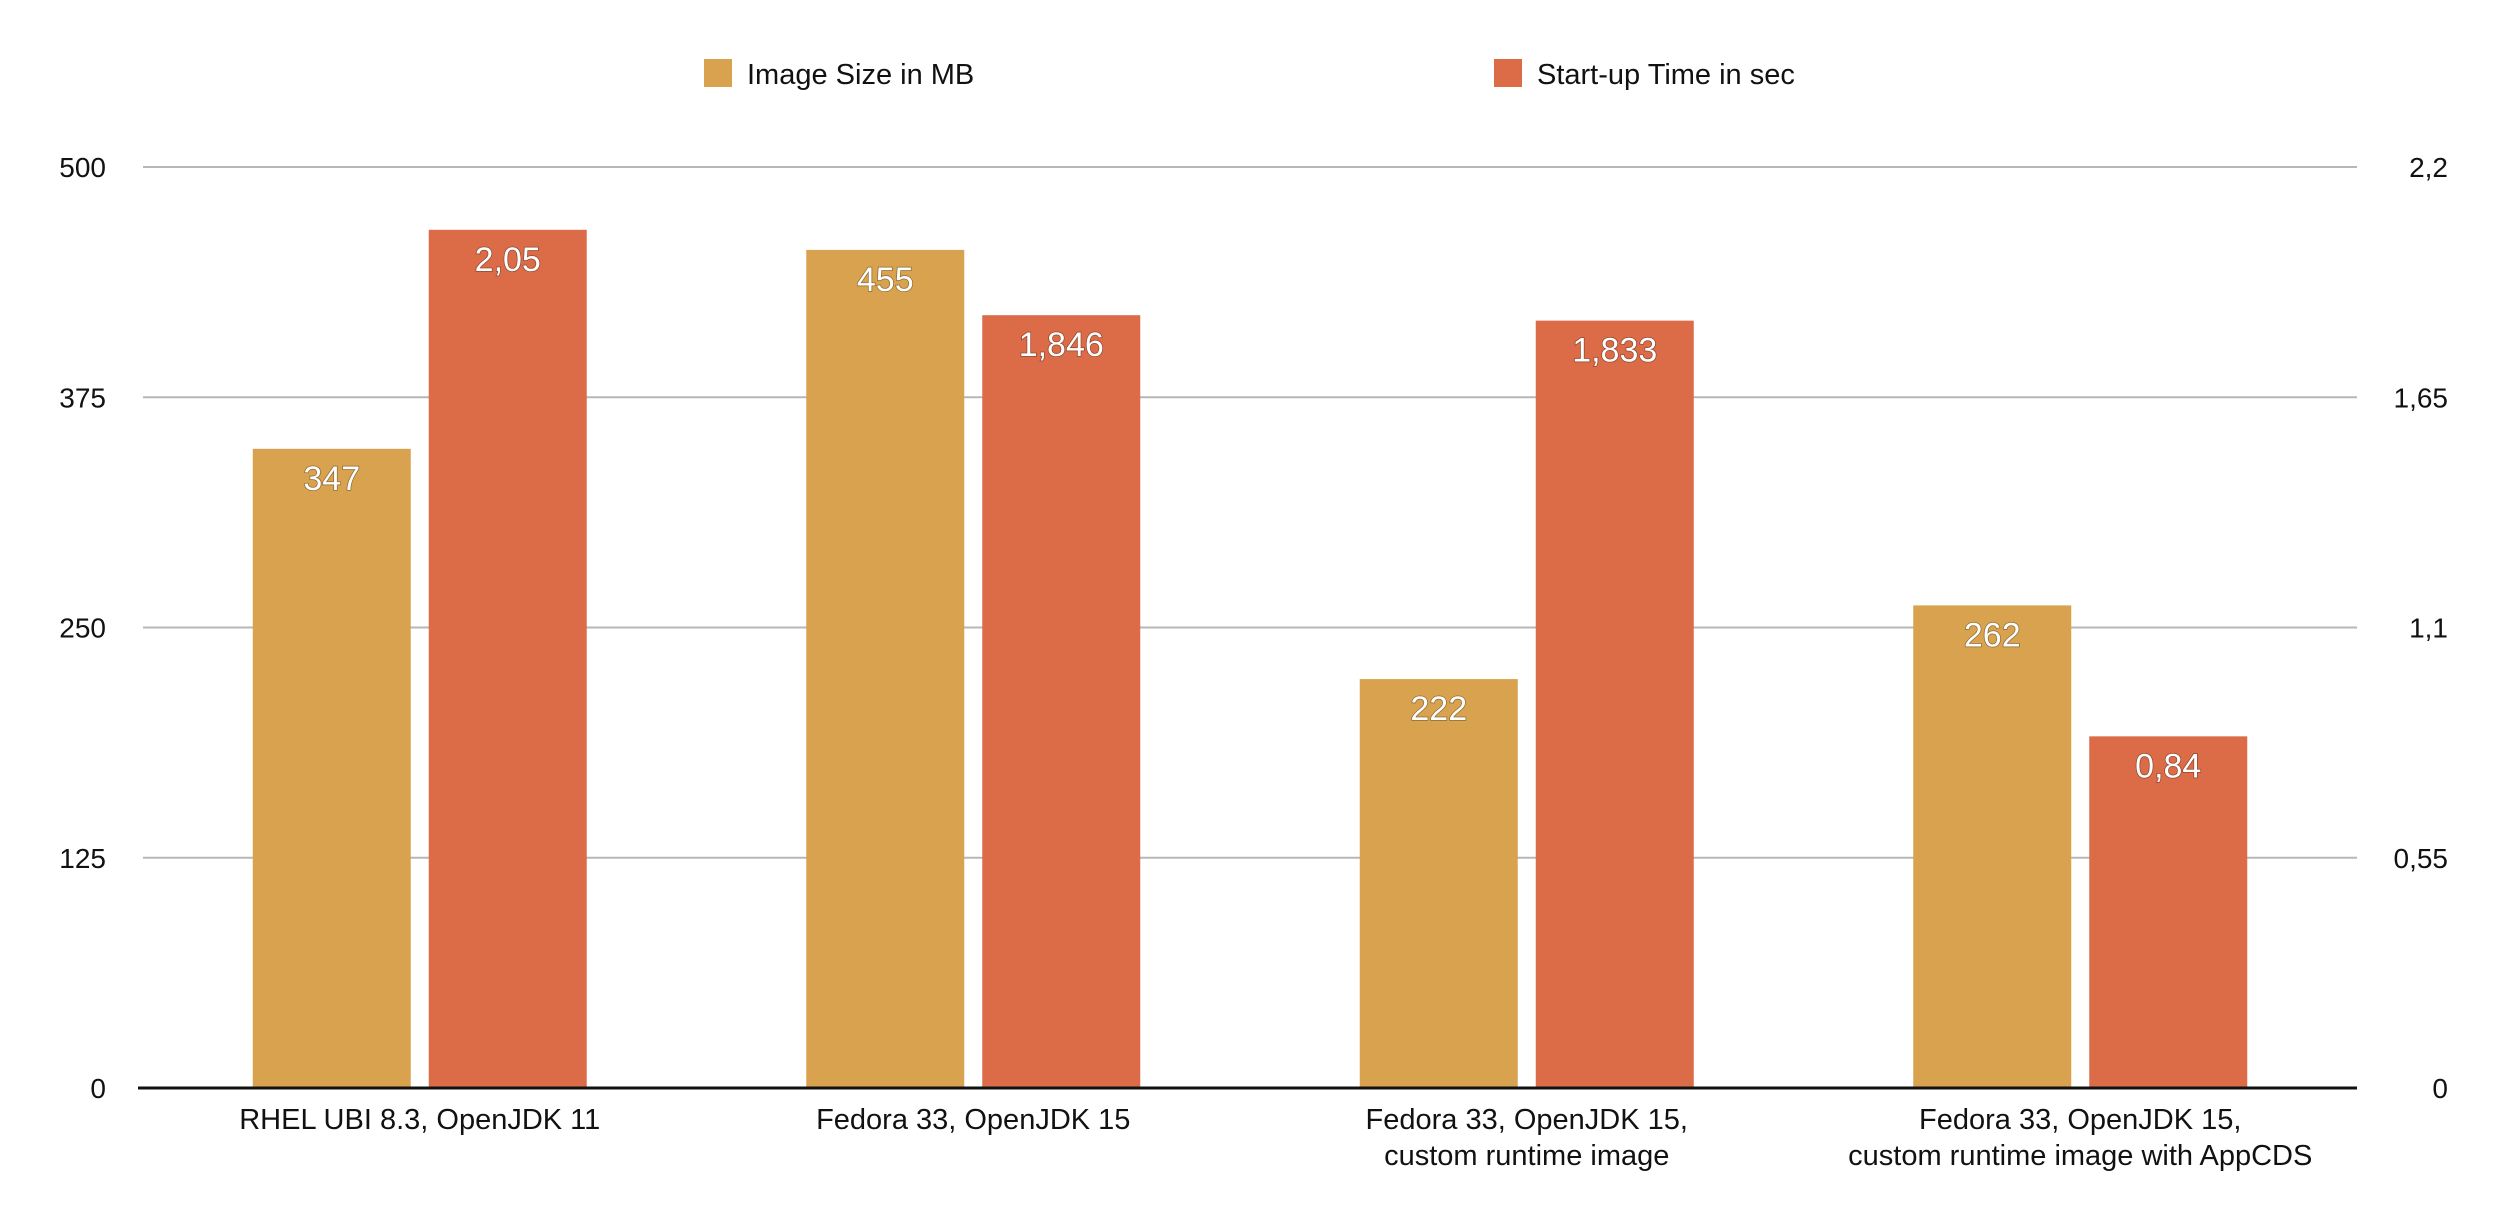 The width and height of the screenshot is (2504, 1227). Describe the element at coordinates (82, 628) in the screenshot. I see `y-left-tick-label: 250` at that location.